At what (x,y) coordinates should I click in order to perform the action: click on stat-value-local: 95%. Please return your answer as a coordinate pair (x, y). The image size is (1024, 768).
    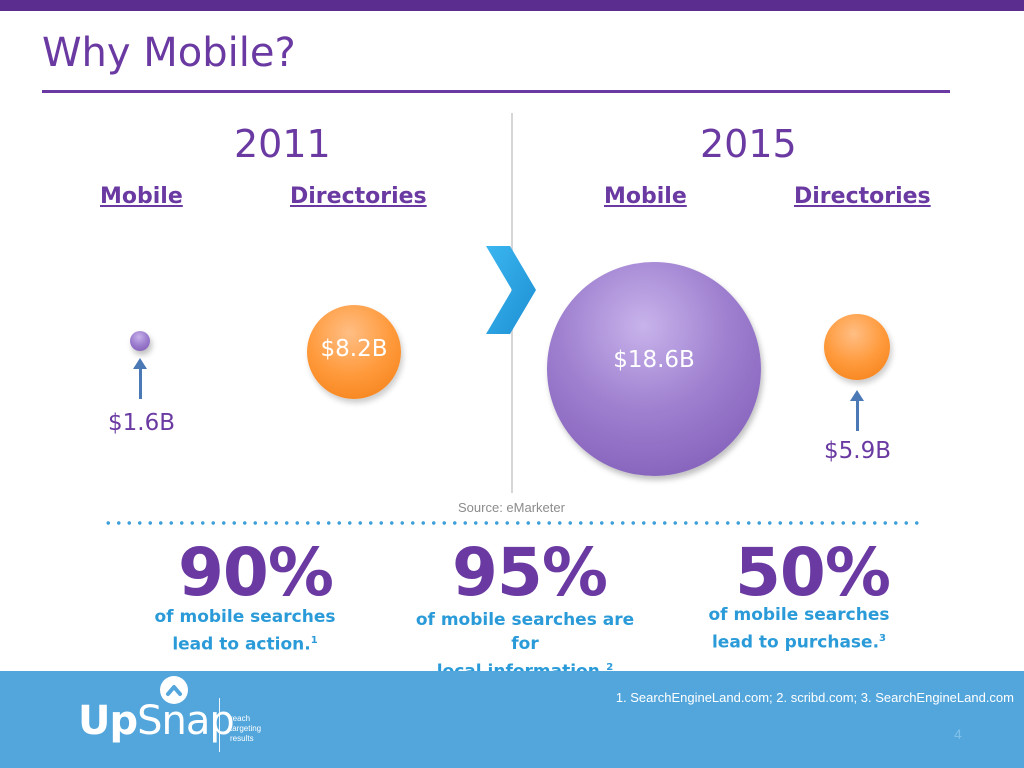
    Looking at the image, I should click on (530, 572).